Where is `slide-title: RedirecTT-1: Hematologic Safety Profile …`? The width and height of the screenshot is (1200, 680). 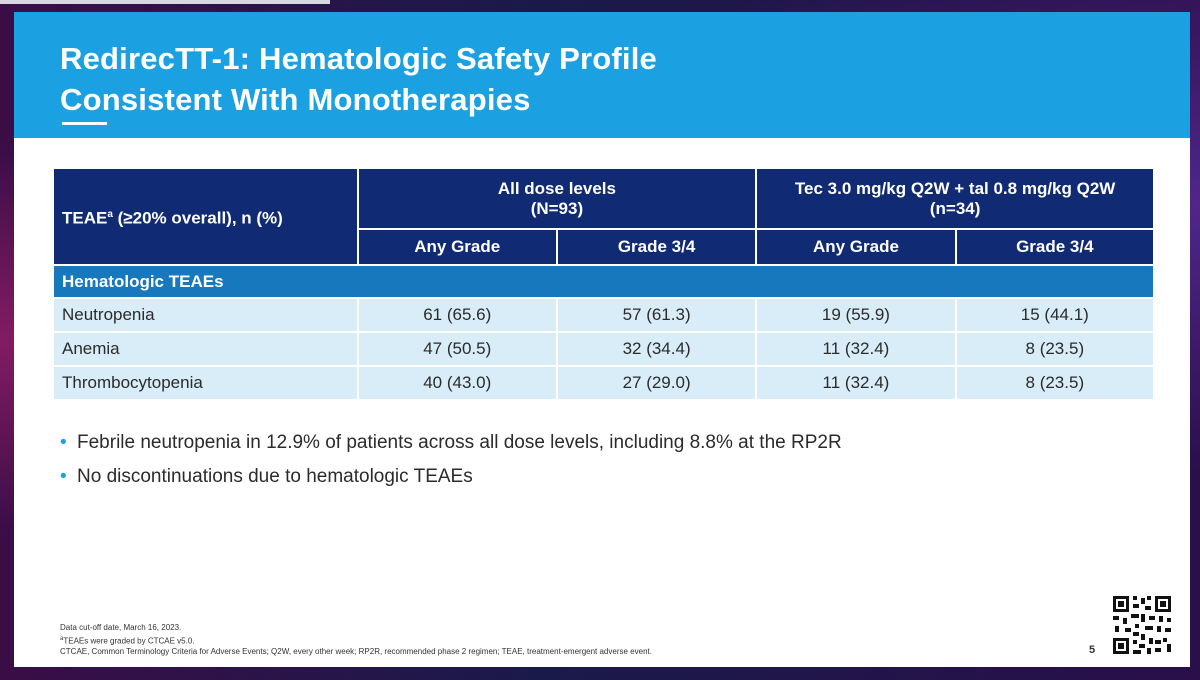
slide-title: RedirecTT-1: Hematologic Safety Profile … is located at coordinates (358, 79).